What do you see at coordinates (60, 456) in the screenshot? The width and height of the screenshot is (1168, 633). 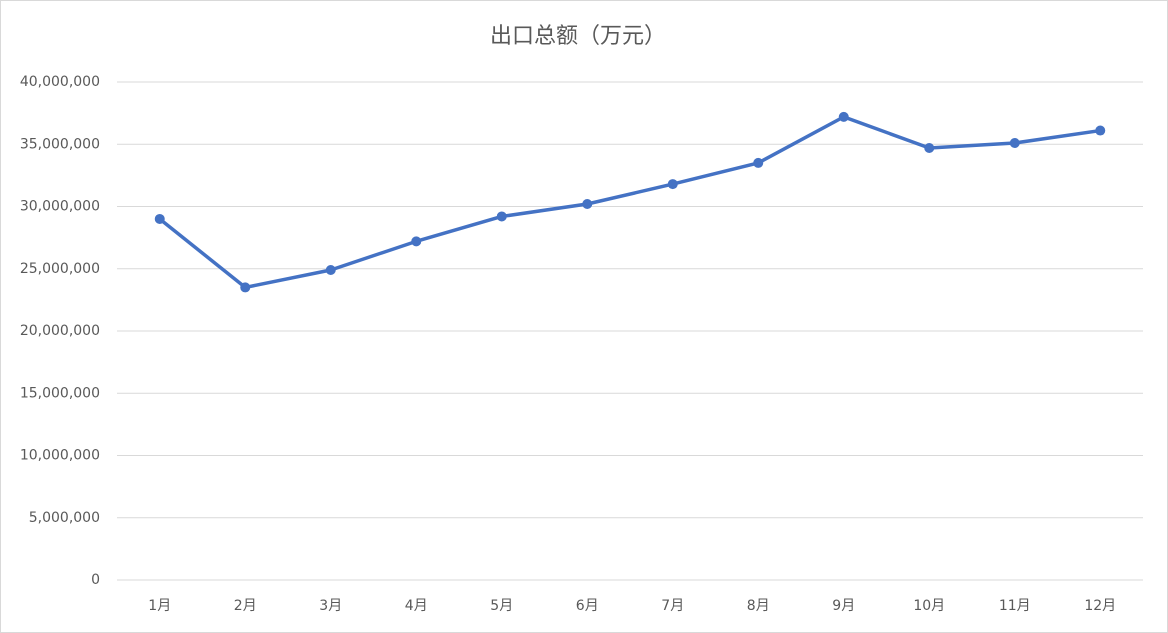 I see `y-tick-label: 10,000,000` at bounding box center [60, 456].